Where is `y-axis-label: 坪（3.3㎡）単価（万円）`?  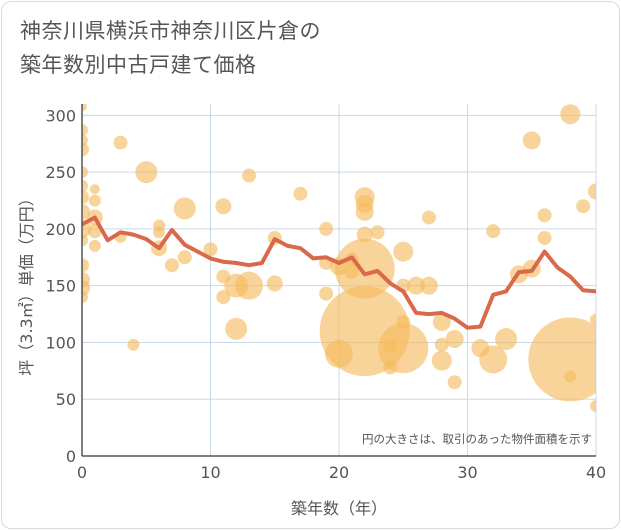 y-axis-label: 坪（3.3㎡）単価（万円） is located at coordinates (26, 282).